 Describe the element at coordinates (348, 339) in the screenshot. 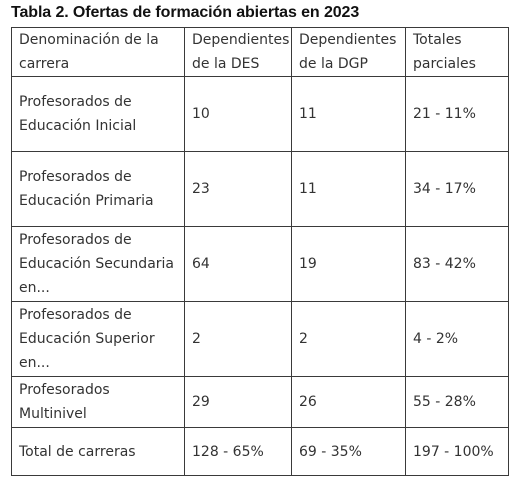

I see `dgp-count-cell: 2` at that location.